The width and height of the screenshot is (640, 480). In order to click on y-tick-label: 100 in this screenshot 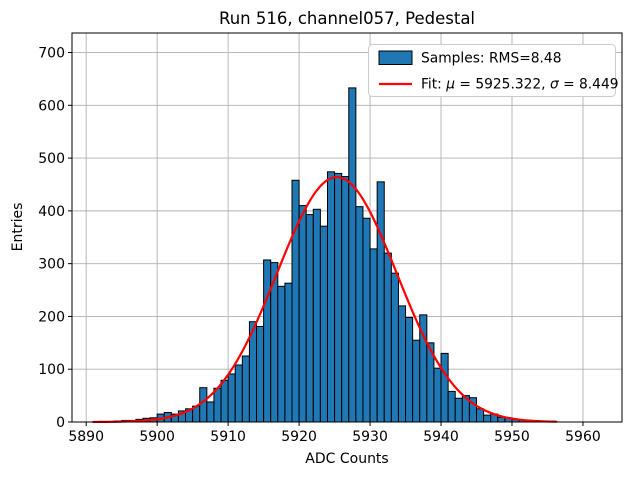, I will do `click(51, 370)`.